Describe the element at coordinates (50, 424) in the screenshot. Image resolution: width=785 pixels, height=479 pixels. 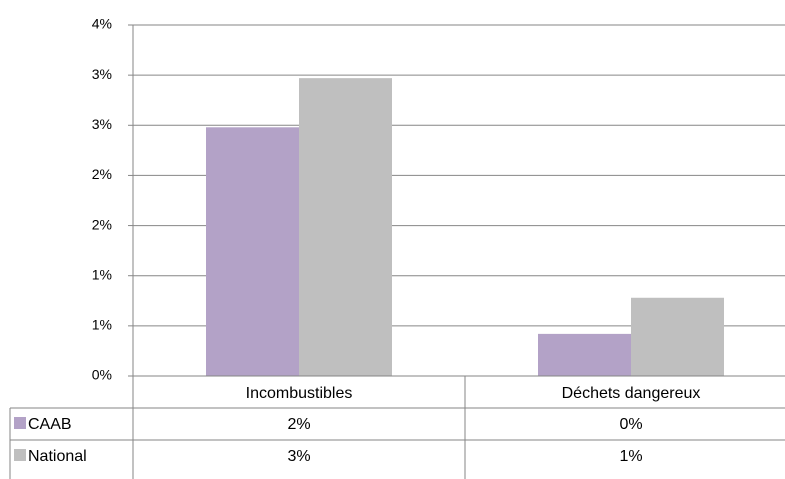
I see `legend-label: CAAB` at that location.